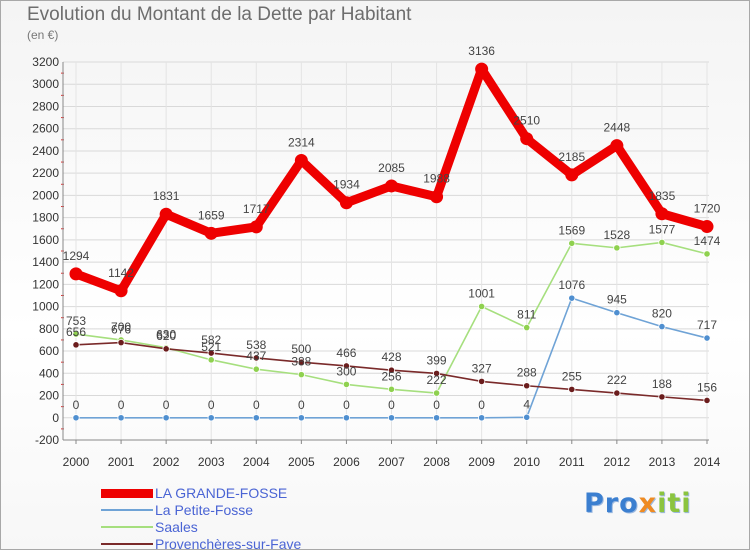  Describe the element at coordinates (211, 215) in the screenshot. I see `data-label: 1659` at that location.